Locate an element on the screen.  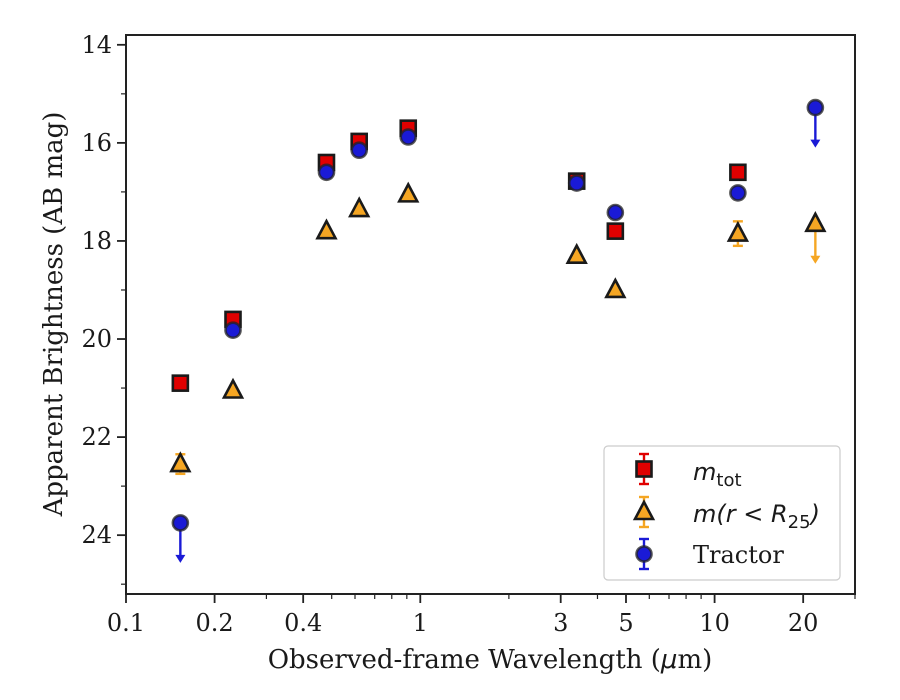
y-tick-label: 16 is located at coordinates (96, 143).